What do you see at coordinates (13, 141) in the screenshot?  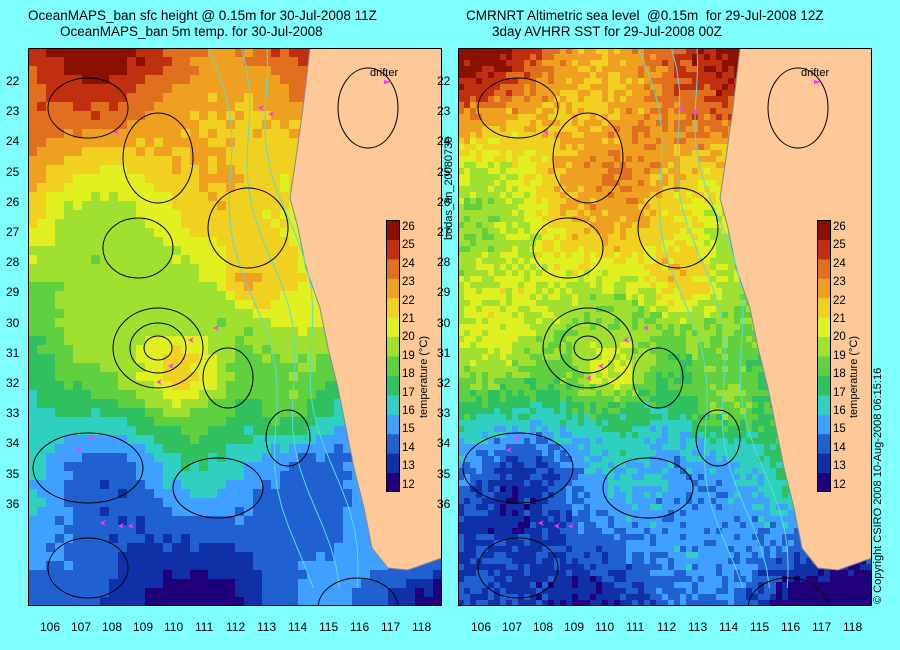 I see `left-lat-tick-24: 24` at bounding box center [13, 141].